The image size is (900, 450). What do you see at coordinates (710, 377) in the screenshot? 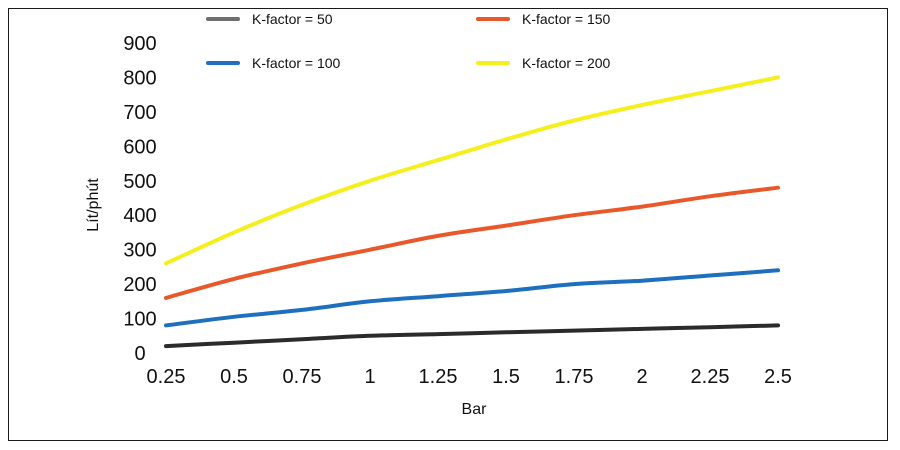
I see `x-tick-label: 2.25` at bounding box center [710, 377].